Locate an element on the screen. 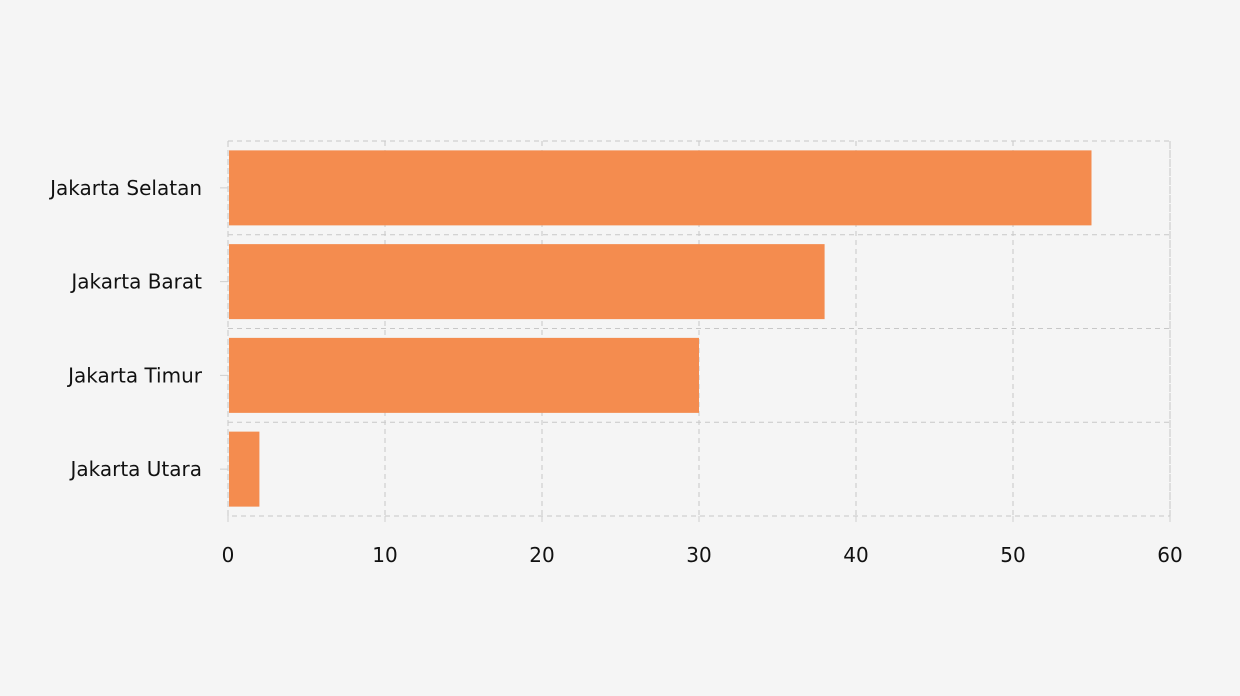 The height and width of the screenshot is (696, 1240). y-tick-label: Jakarta Timur is located at coordinates (134, 375).